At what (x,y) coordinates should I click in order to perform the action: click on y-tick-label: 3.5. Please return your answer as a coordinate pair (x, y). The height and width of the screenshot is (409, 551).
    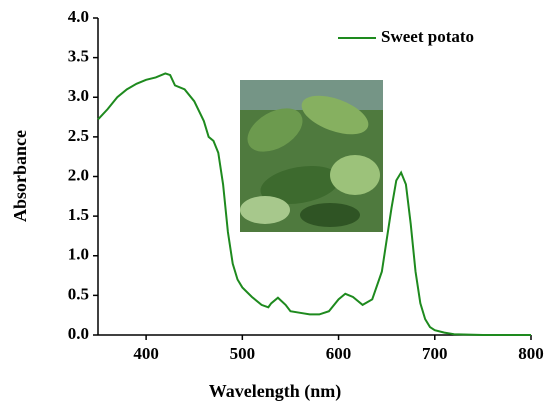
    Looking at the image, I should click on (78, 56).